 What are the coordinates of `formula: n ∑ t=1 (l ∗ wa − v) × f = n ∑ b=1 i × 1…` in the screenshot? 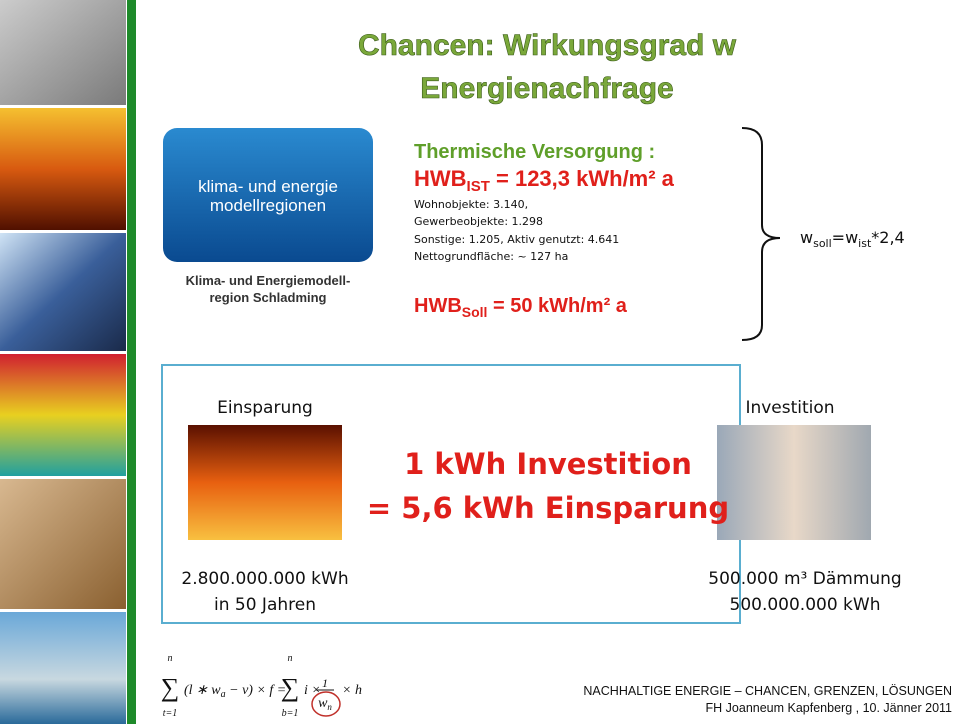 It's located at (261, 686).